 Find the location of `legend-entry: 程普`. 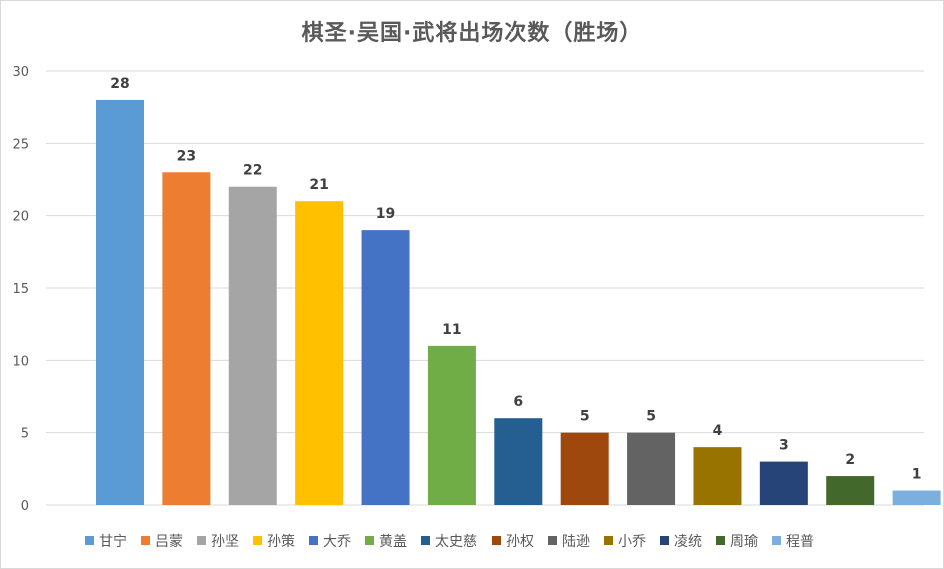

legend-entry: 程普 is located at coordinates (800, 542).